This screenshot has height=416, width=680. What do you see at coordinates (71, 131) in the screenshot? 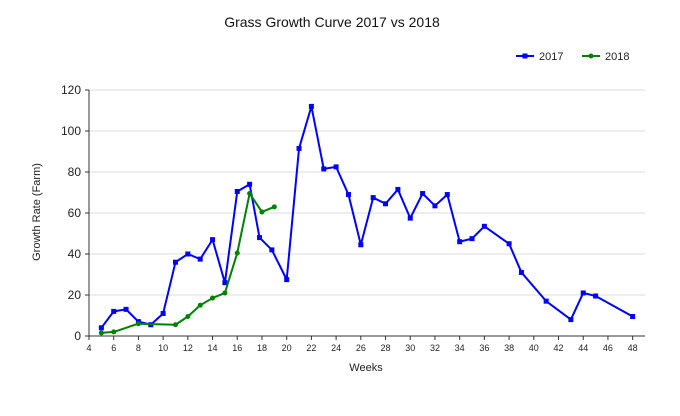
I see `y-tick-label: 100` at bounding box center [71, 131].